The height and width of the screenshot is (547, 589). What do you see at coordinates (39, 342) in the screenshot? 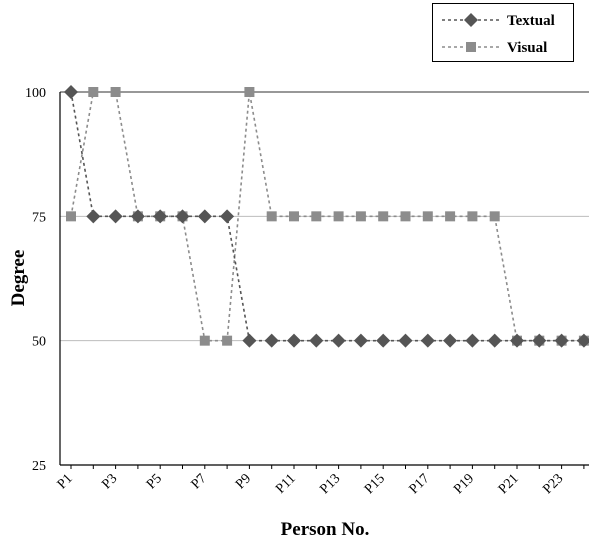
I see `y-tick-label: 50` at bounding box center [39, 342].